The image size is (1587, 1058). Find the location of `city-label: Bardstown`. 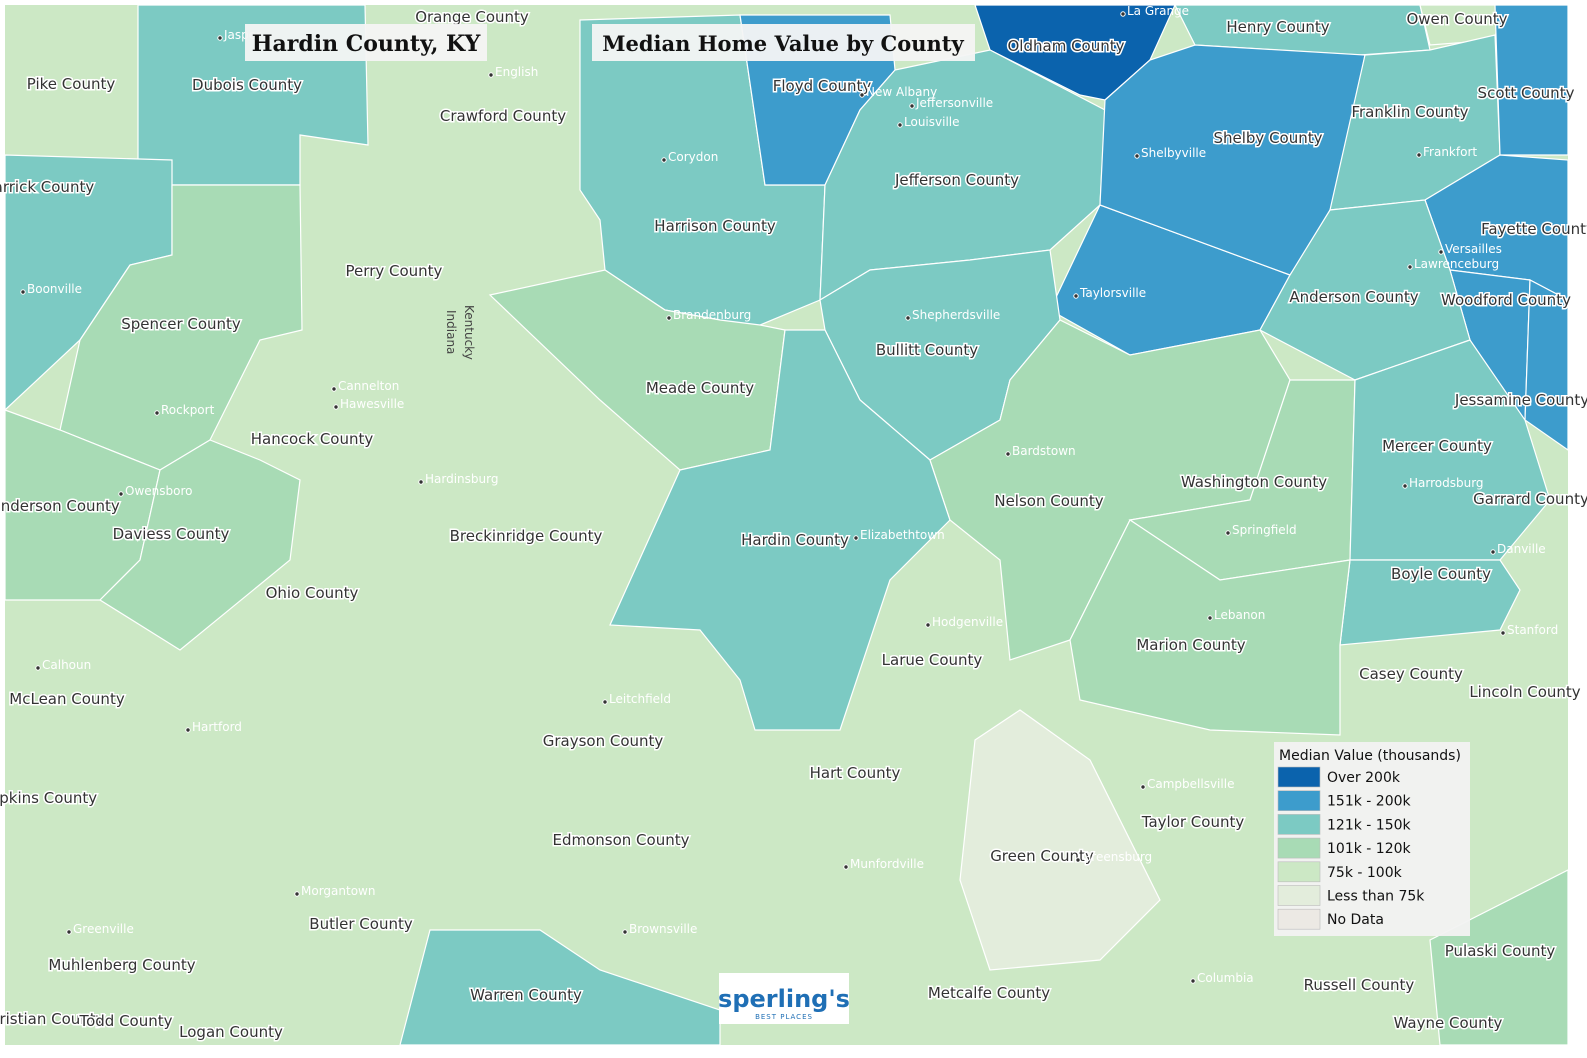

city-label: Bardstown is located at coordinates (1044, 451).